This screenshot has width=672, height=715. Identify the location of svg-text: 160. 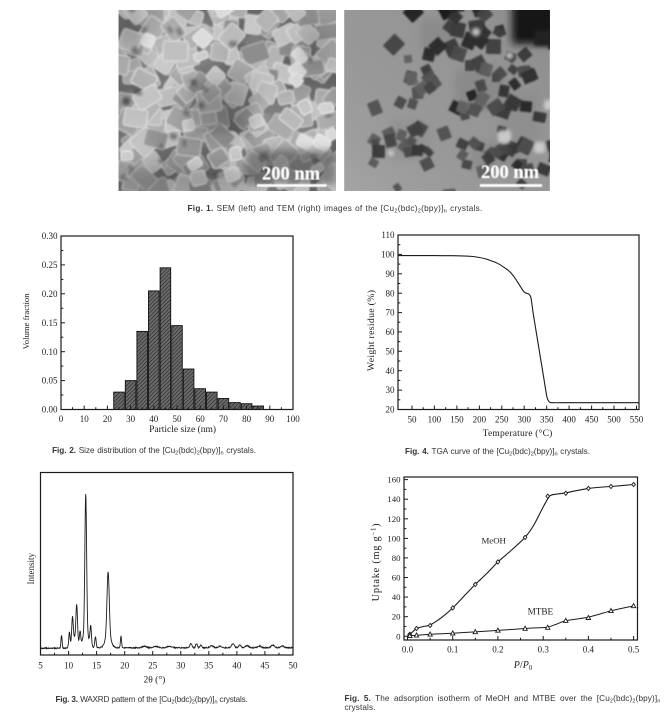
(394, 480).